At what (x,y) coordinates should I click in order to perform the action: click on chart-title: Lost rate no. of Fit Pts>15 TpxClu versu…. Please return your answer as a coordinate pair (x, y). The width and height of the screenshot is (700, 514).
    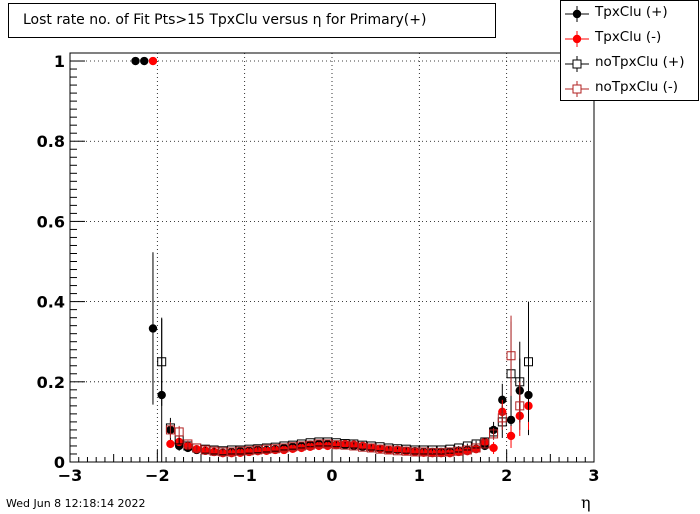
    Looking at the image, I should click on (252, 20).